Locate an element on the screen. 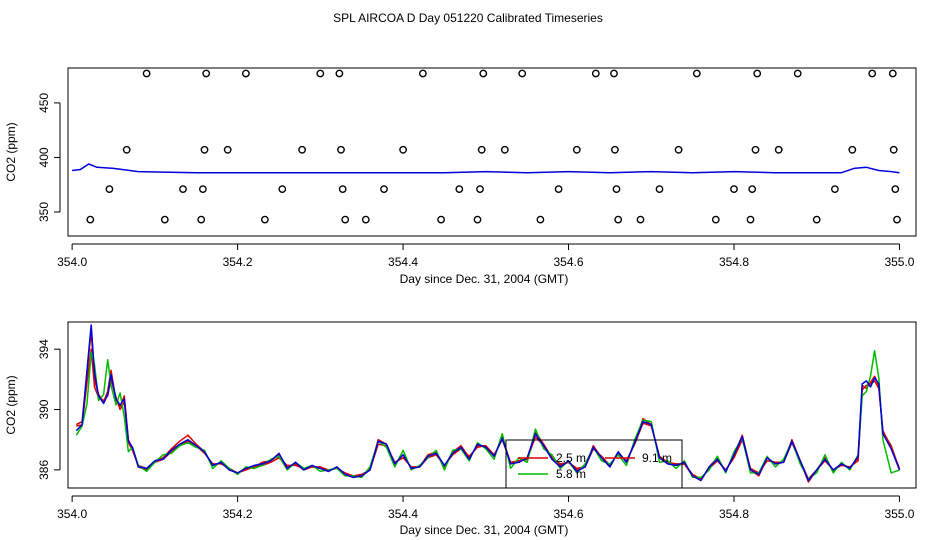  y-tick-label: 386 is located at coordinates (44, 470).